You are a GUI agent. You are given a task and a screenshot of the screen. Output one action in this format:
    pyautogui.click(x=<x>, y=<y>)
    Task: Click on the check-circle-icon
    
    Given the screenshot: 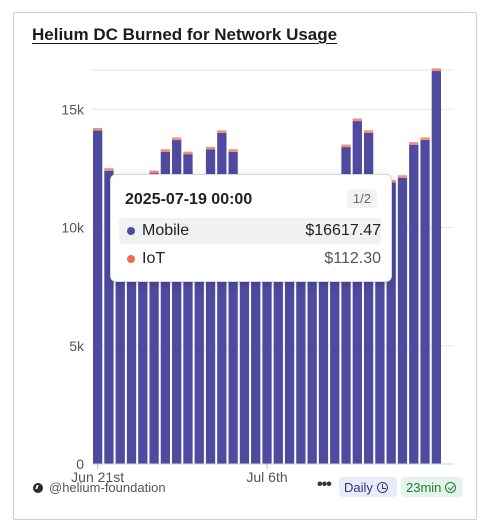 What is the action you would take?
    pyautogui.click(x=451, y=487)
    